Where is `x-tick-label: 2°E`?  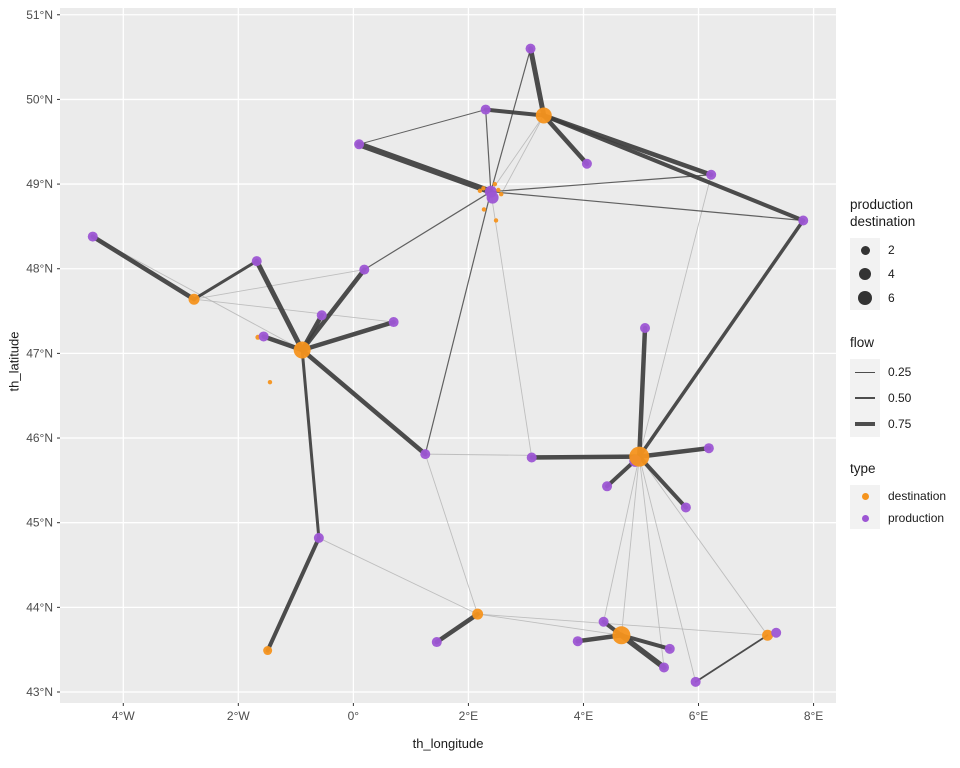 x-tick-label: 2°E is located at coordinates (468, 716).